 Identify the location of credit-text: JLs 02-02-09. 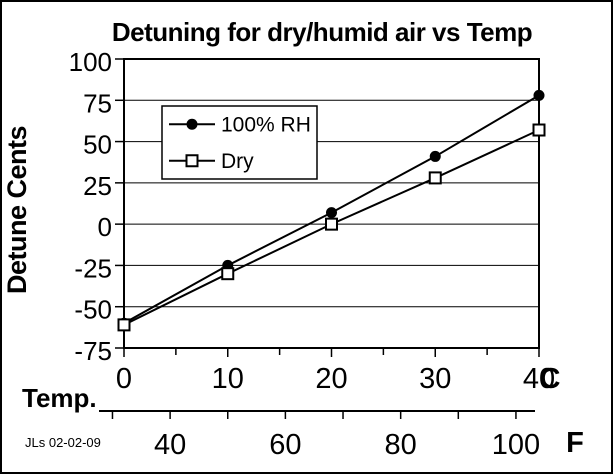
(63, 442).